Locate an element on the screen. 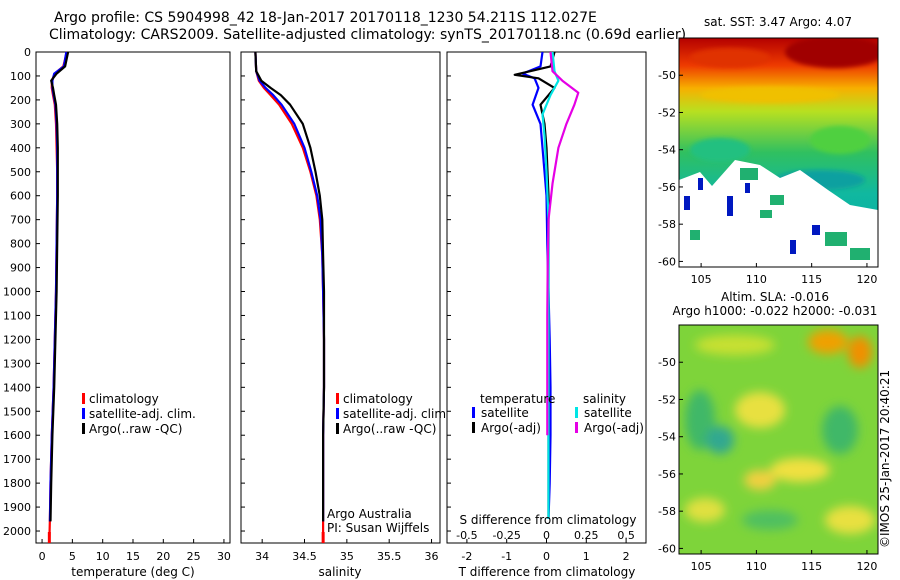  sst-map-axes: 105 110 115 120 -60 -58 -56 -54 -52 -50 is located at coordinates (767, 177).